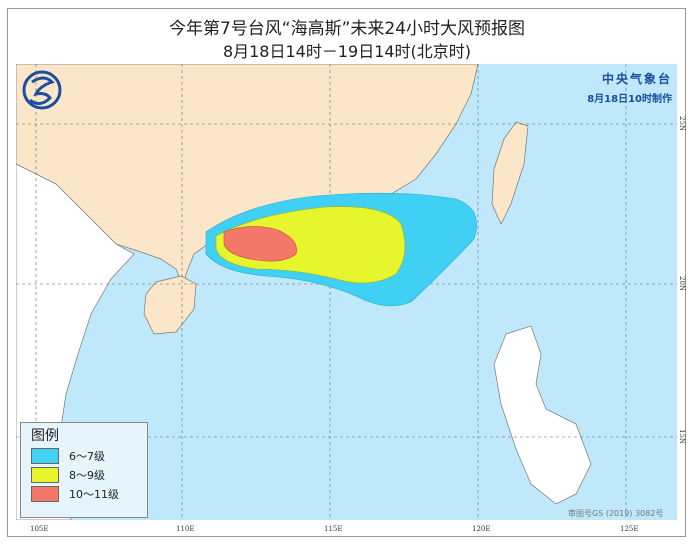 This screenshot has height=548, width=694. I want to click on lat-tick: 20N, so click(682, 284).